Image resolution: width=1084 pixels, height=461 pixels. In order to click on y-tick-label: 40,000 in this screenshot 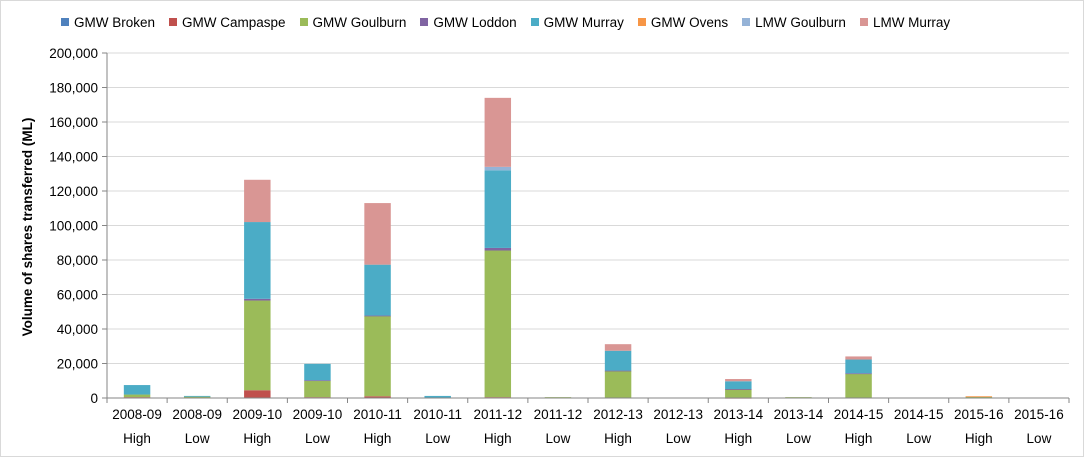, I will do `click(77, 329)`.